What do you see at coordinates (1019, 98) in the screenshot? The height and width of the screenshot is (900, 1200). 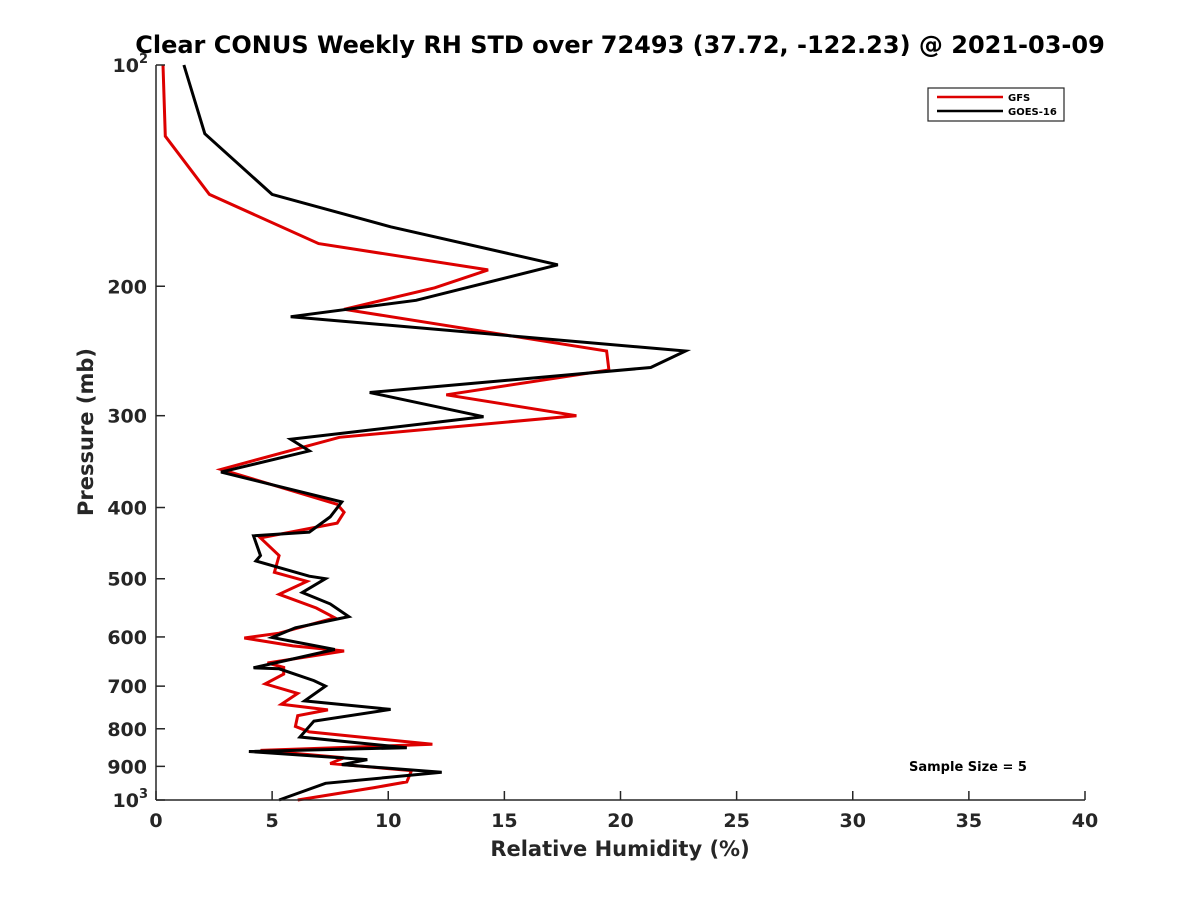 I see `legend-label-gfs: GFS` at bounding box center [1019, 98].